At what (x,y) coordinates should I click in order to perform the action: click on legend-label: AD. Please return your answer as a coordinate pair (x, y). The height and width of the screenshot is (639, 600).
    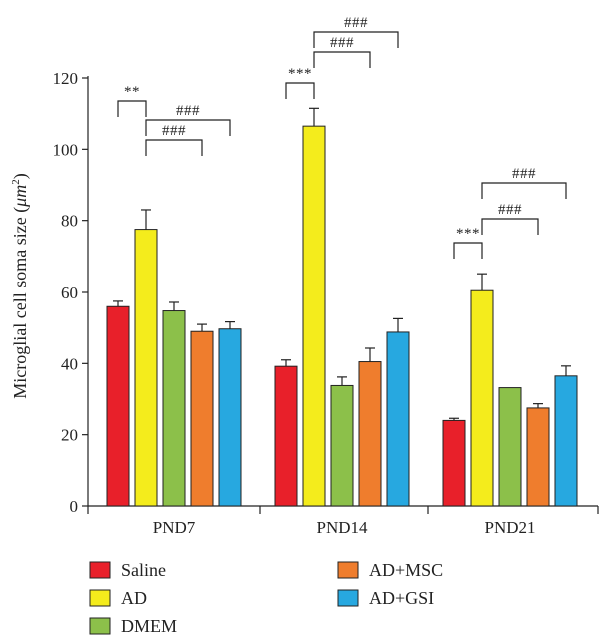
    Looking at the image, I should click on (134, 598).